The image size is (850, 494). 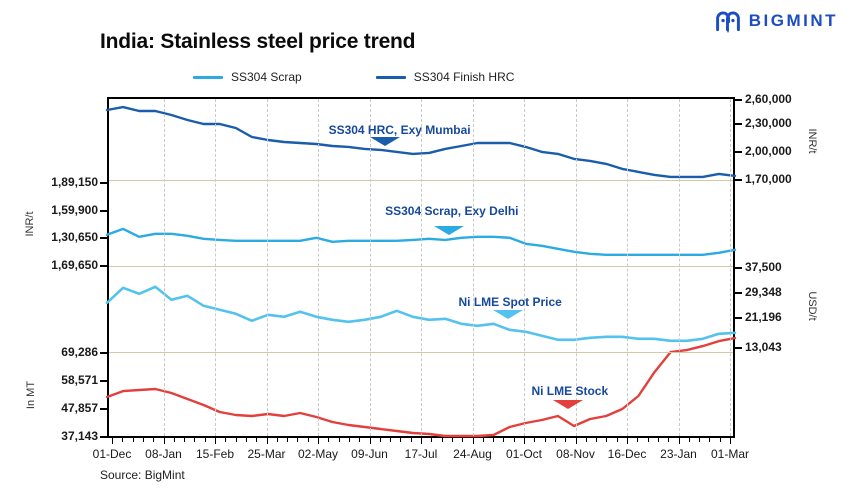 What do you see at coordinates (266, 454) in the screenshot?
I see `x-tick-label: 25-Mar` at bounding box center [266, 454].